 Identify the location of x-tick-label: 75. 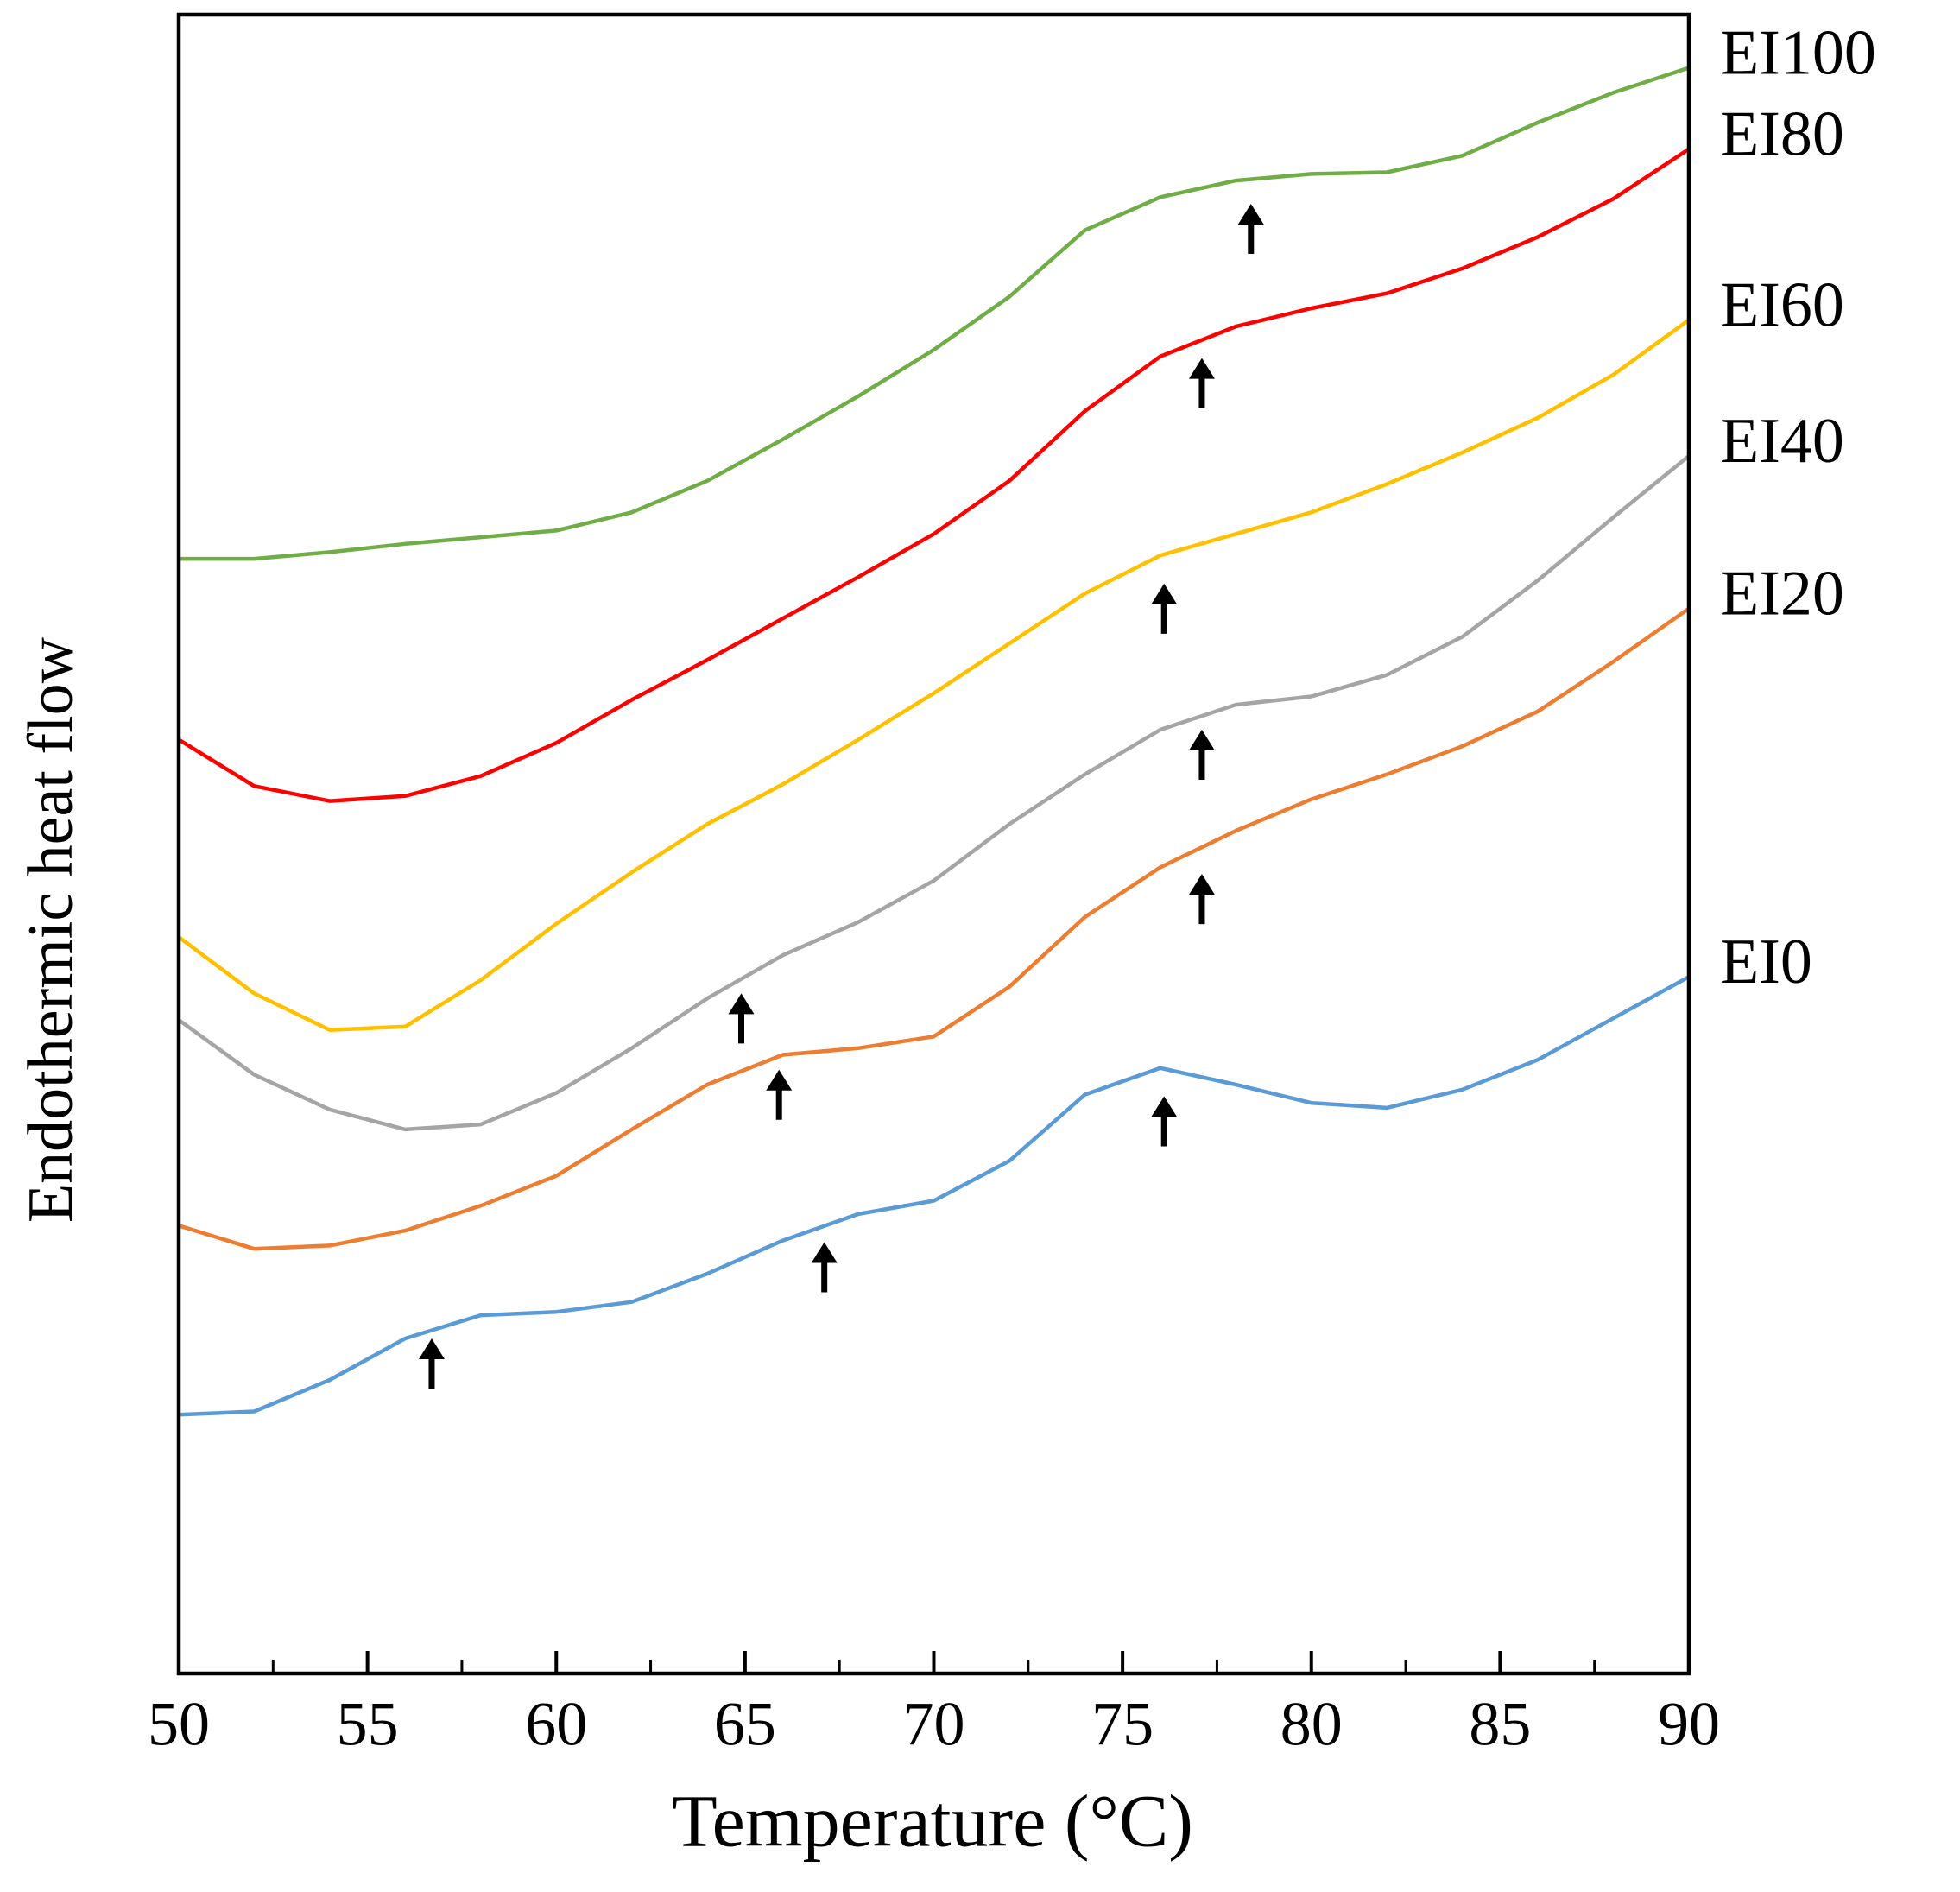
(1122, 1724).